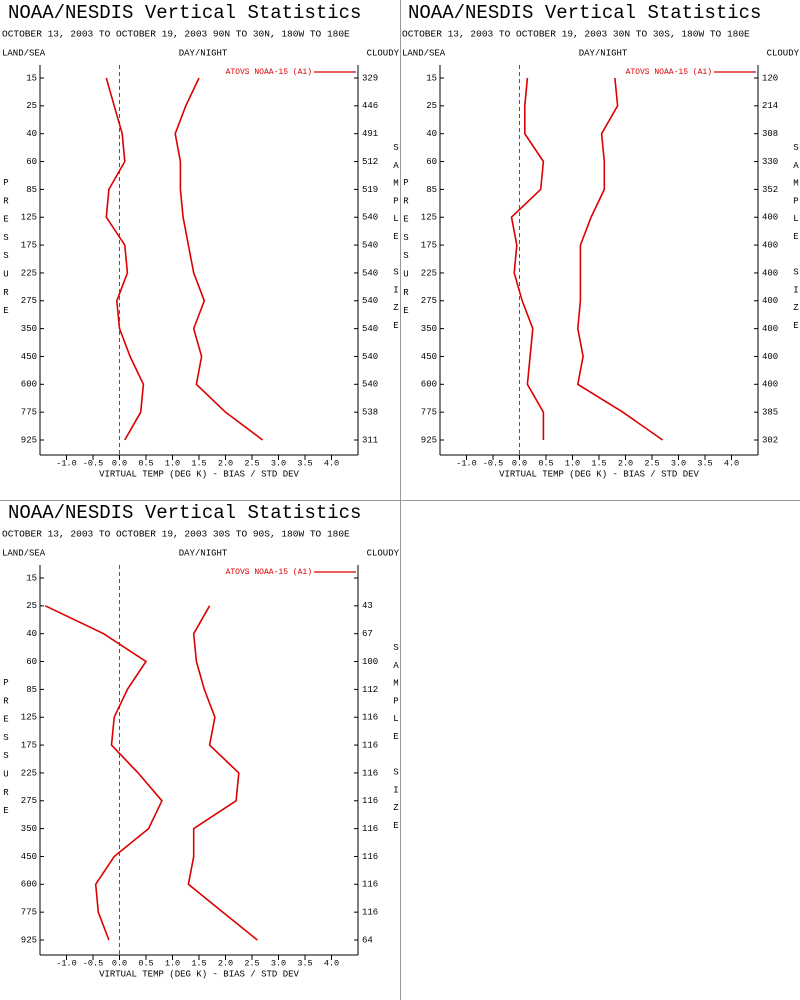 Image resolution: width=800 pixels, height=1000 pixels. I want to click on x-tick-label: 2.5, so click(251, 963).